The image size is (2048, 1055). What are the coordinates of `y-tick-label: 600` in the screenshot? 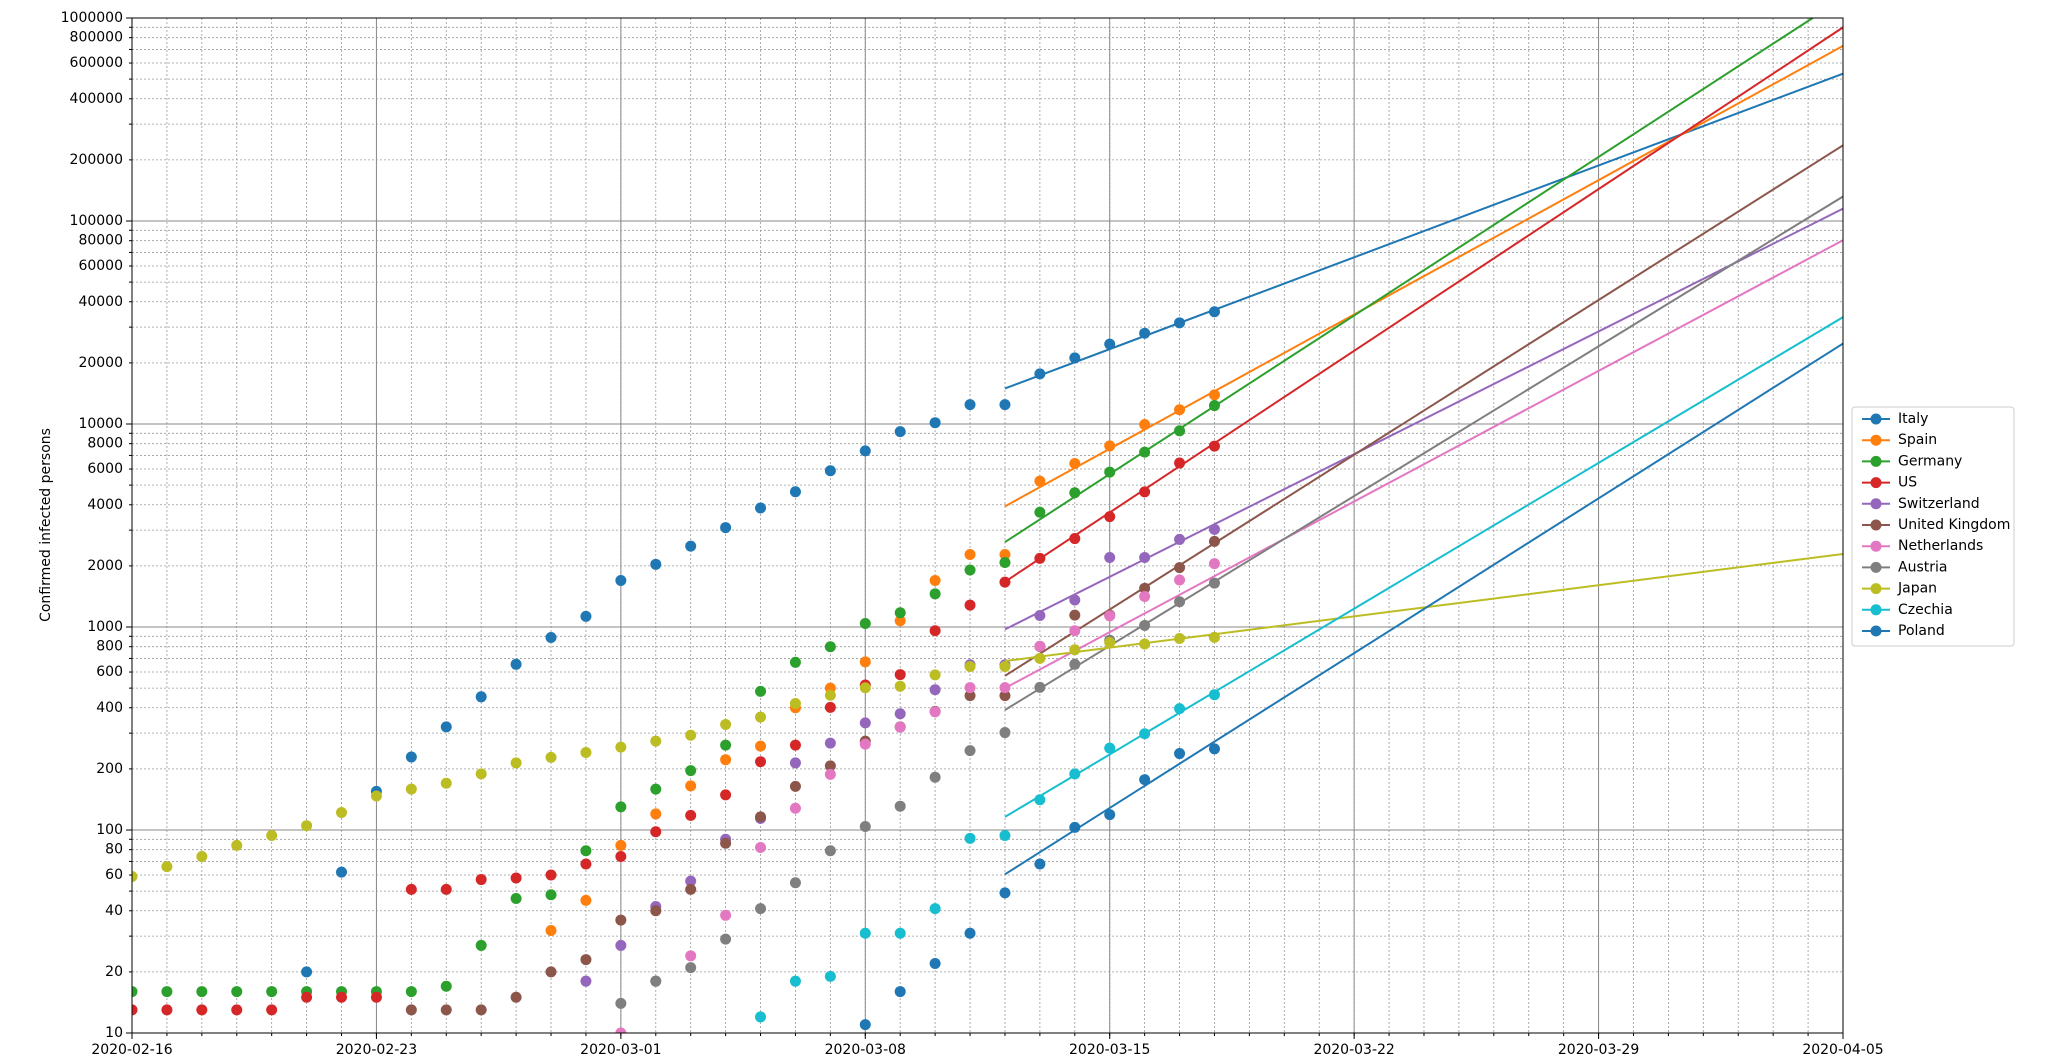 It's located at (109, 672).